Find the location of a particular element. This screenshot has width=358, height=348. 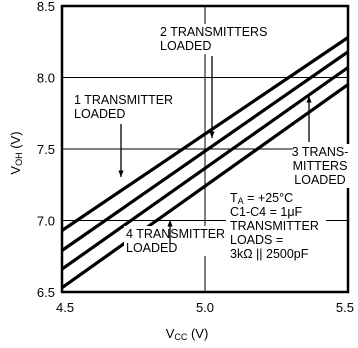

condition-temperature: TA = +25°C is located at coordinates (261, 198).